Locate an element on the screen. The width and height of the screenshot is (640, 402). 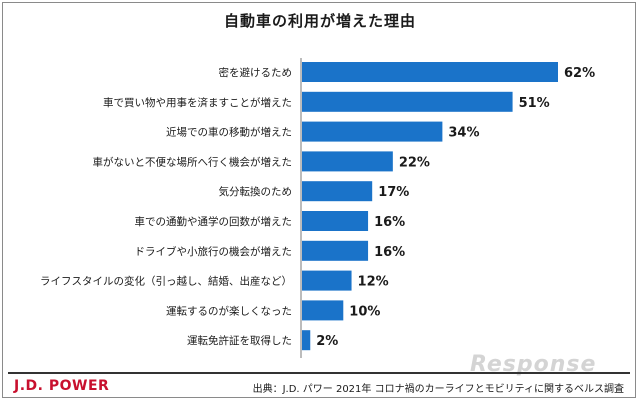
value-label: 62% is located at coordinates (579, 73).